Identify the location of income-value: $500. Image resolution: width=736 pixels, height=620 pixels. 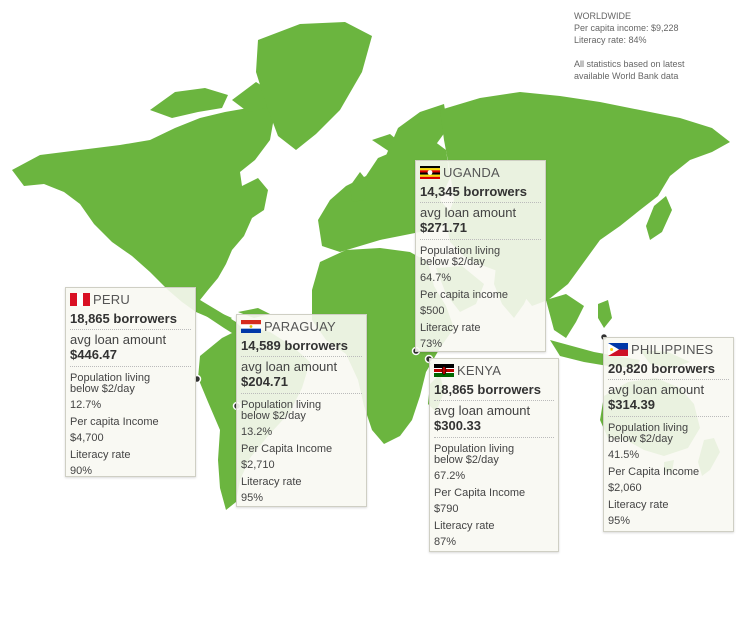
(432, 311).